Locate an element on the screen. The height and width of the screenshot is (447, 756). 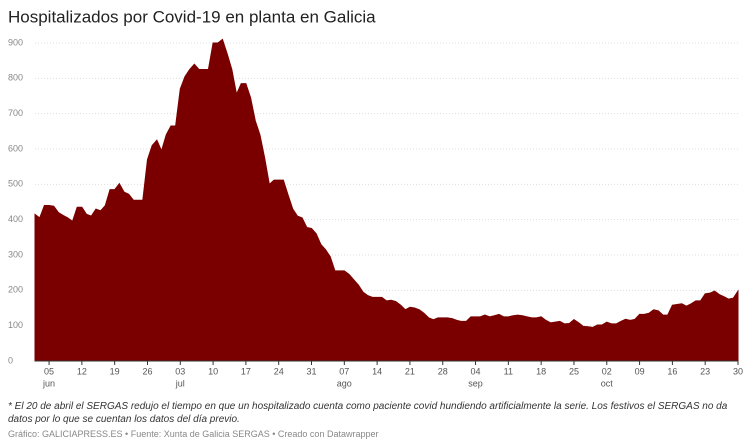
month-label: ago is located at coordinates (344, 383).